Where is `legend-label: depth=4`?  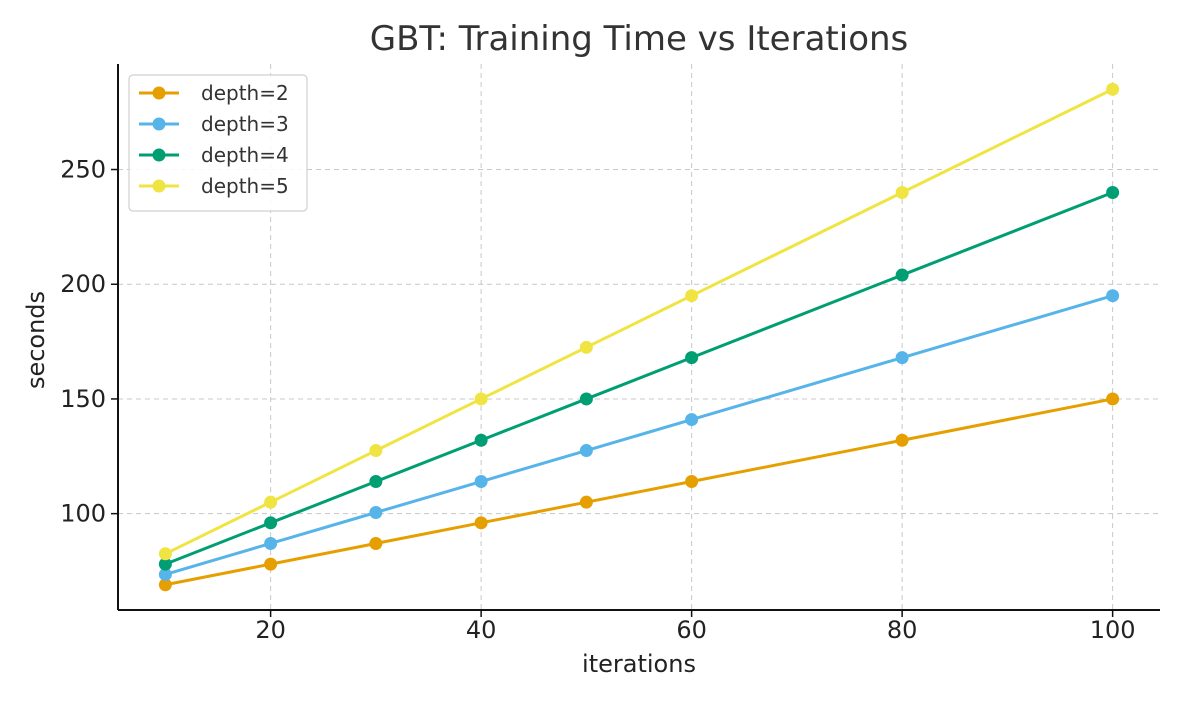
legend-label: depth=4 is located at coordinates (245, 155).